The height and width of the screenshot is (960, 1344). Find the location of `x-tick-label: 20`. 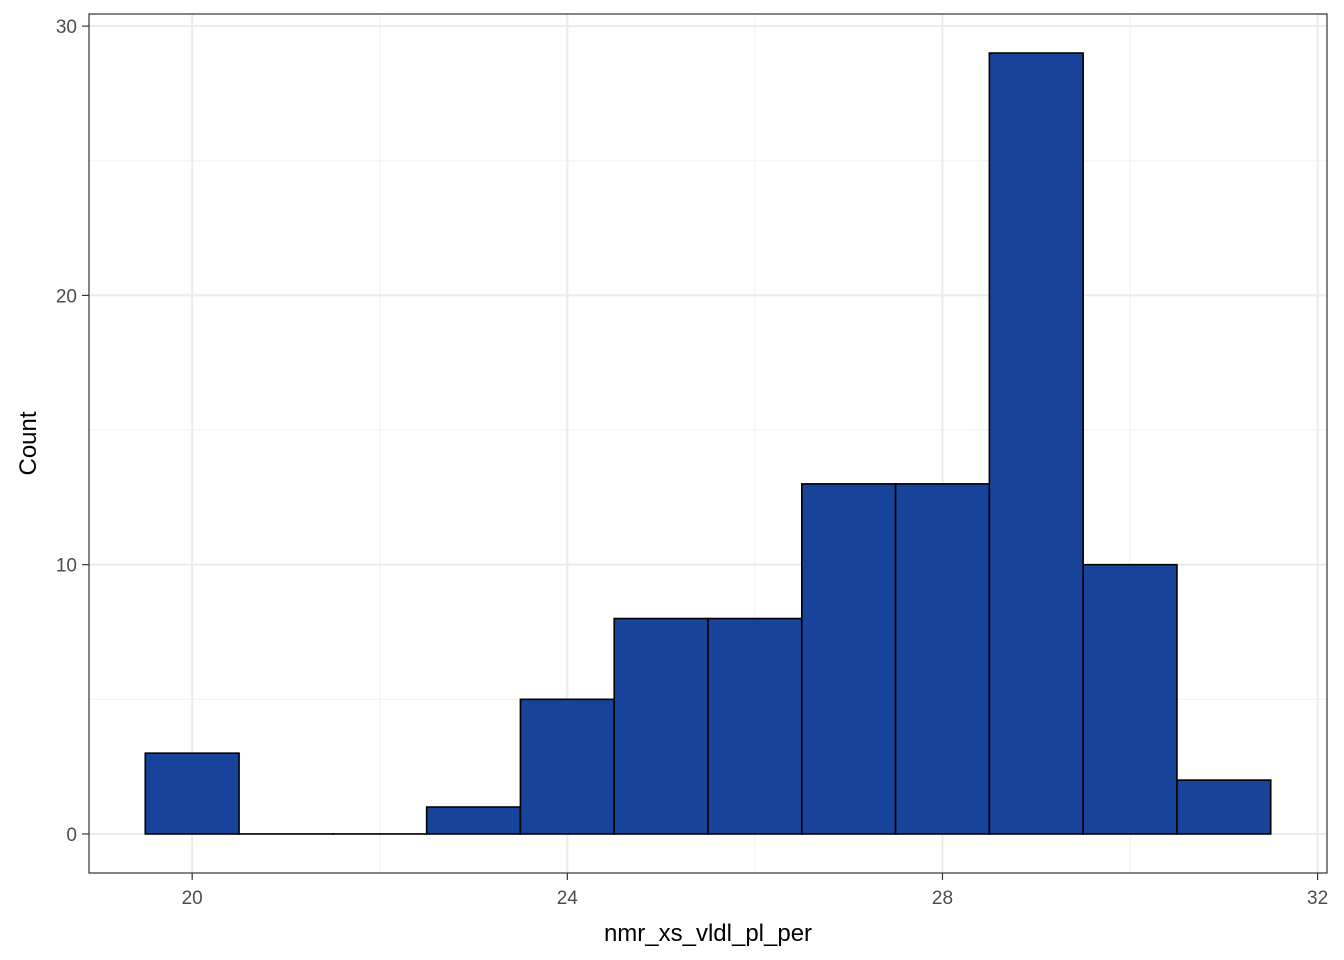

x-tick-label: 20 is located at coordinates (192, 898).